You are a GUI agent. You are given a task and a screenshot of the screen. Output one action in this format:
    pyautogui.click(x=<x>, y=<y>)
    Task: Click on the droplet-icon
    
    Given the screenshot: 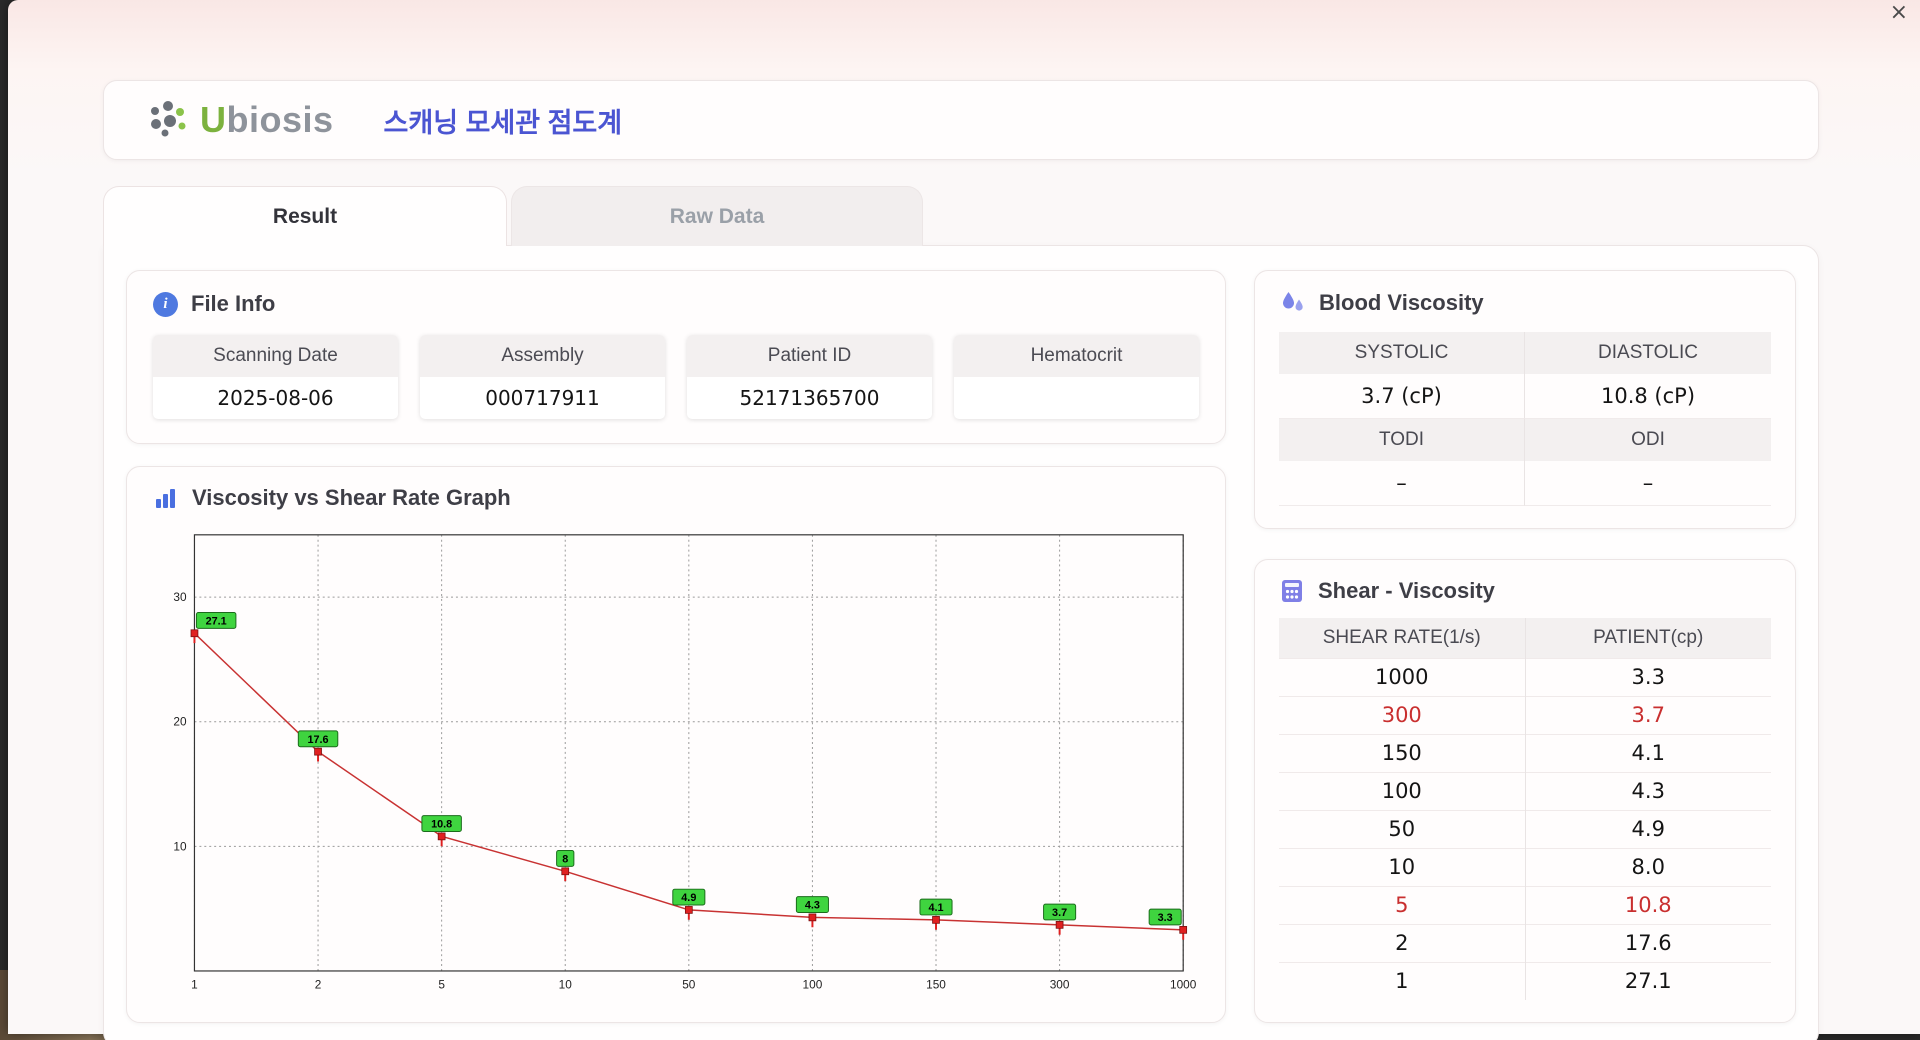 What is the action you would take?
    pyautogui.click(x=1292, y=302)
    